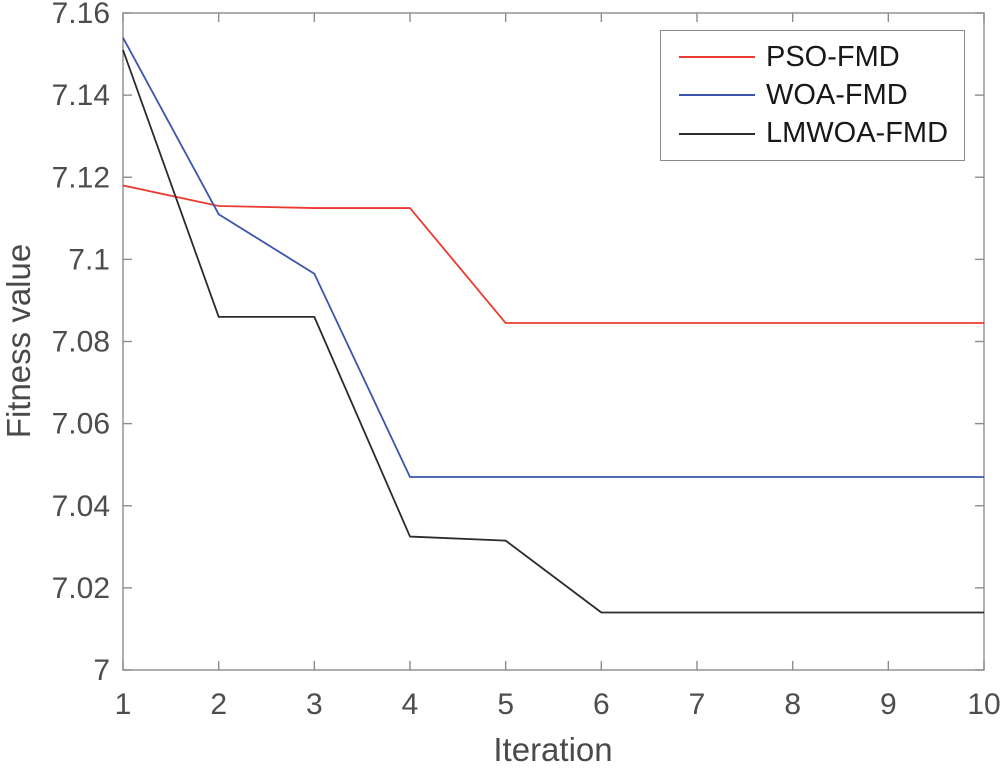 The image size is (1000, 771). I want to click on x-tick-label: 8, so click(792, 704).